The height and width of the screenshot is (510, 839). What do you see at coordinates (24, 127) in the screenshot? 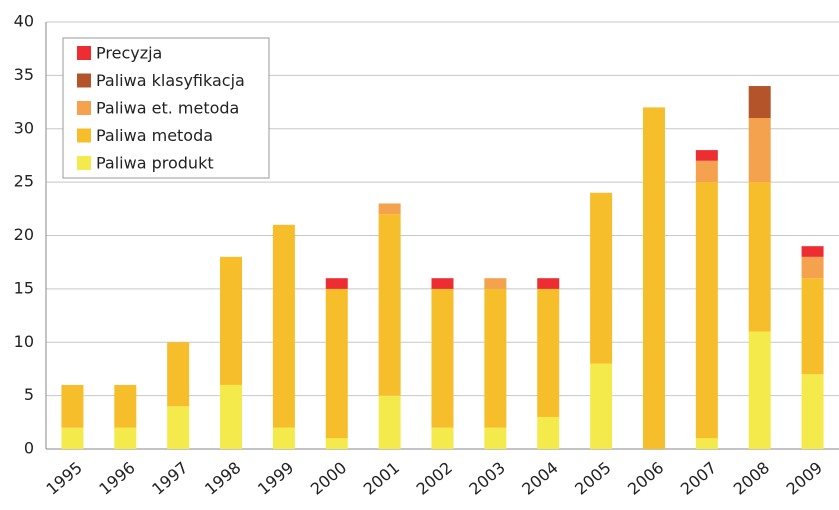
I see `y-tick-label: 30` at bounding box center [24, 127].